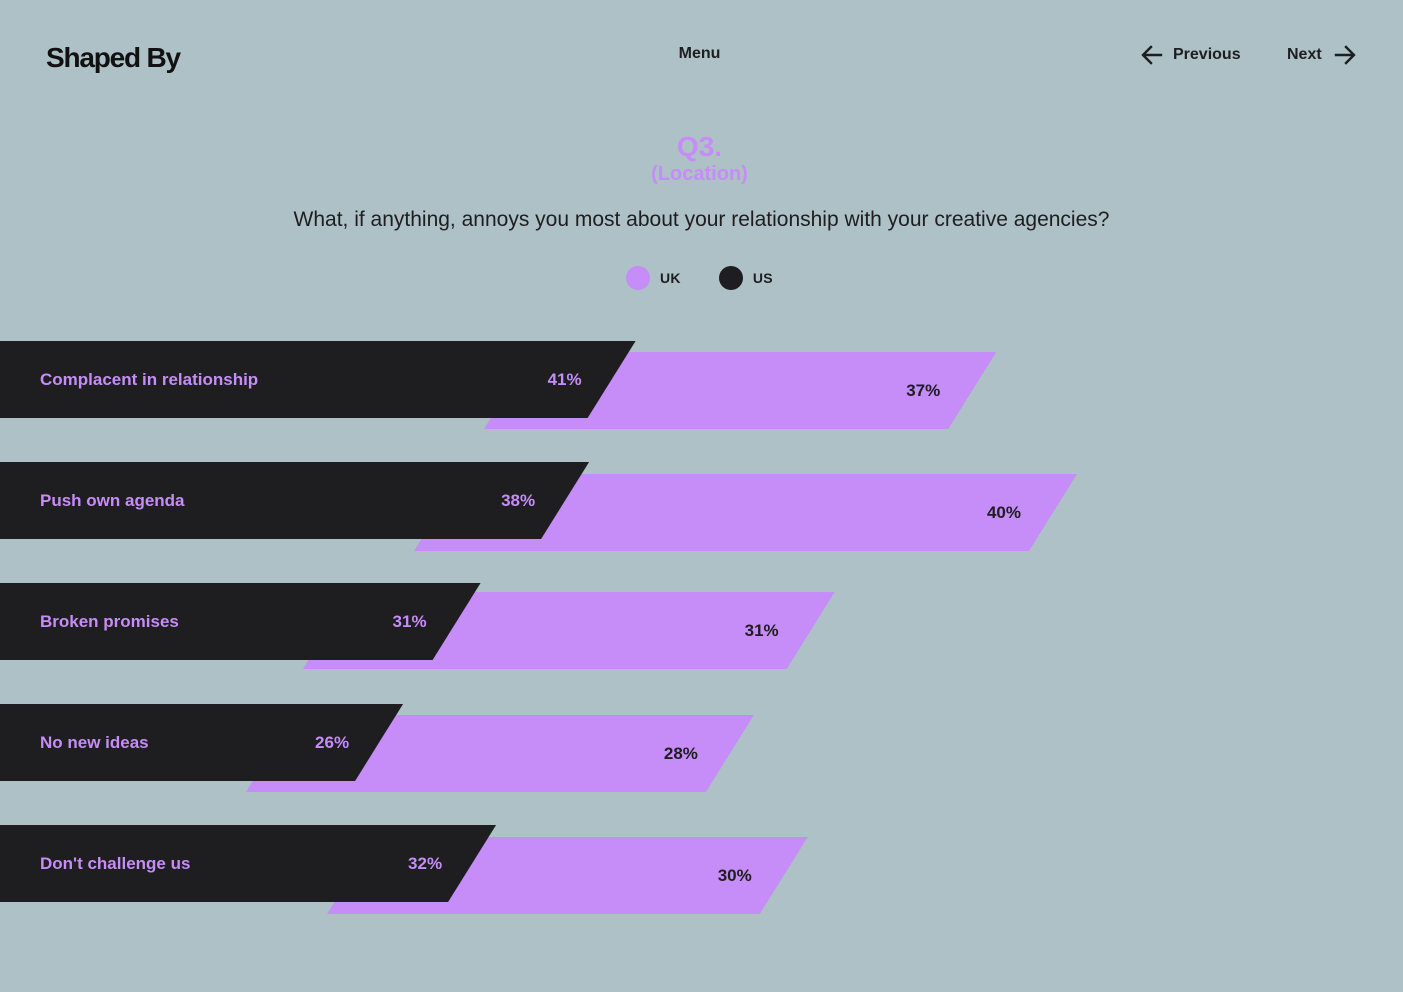  What do you see at coordinates (730, 278) in the screenshot?
I see `legend-swatch-us` at bounding box center [730, 278].